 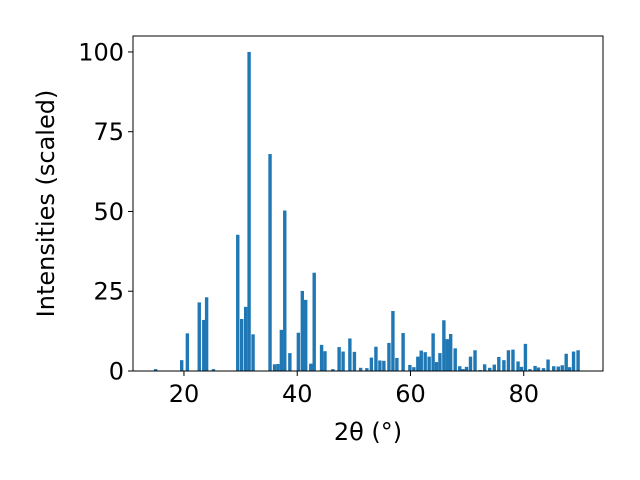 I want to click on y-tick-label: 25, so click(x=108, y=292).